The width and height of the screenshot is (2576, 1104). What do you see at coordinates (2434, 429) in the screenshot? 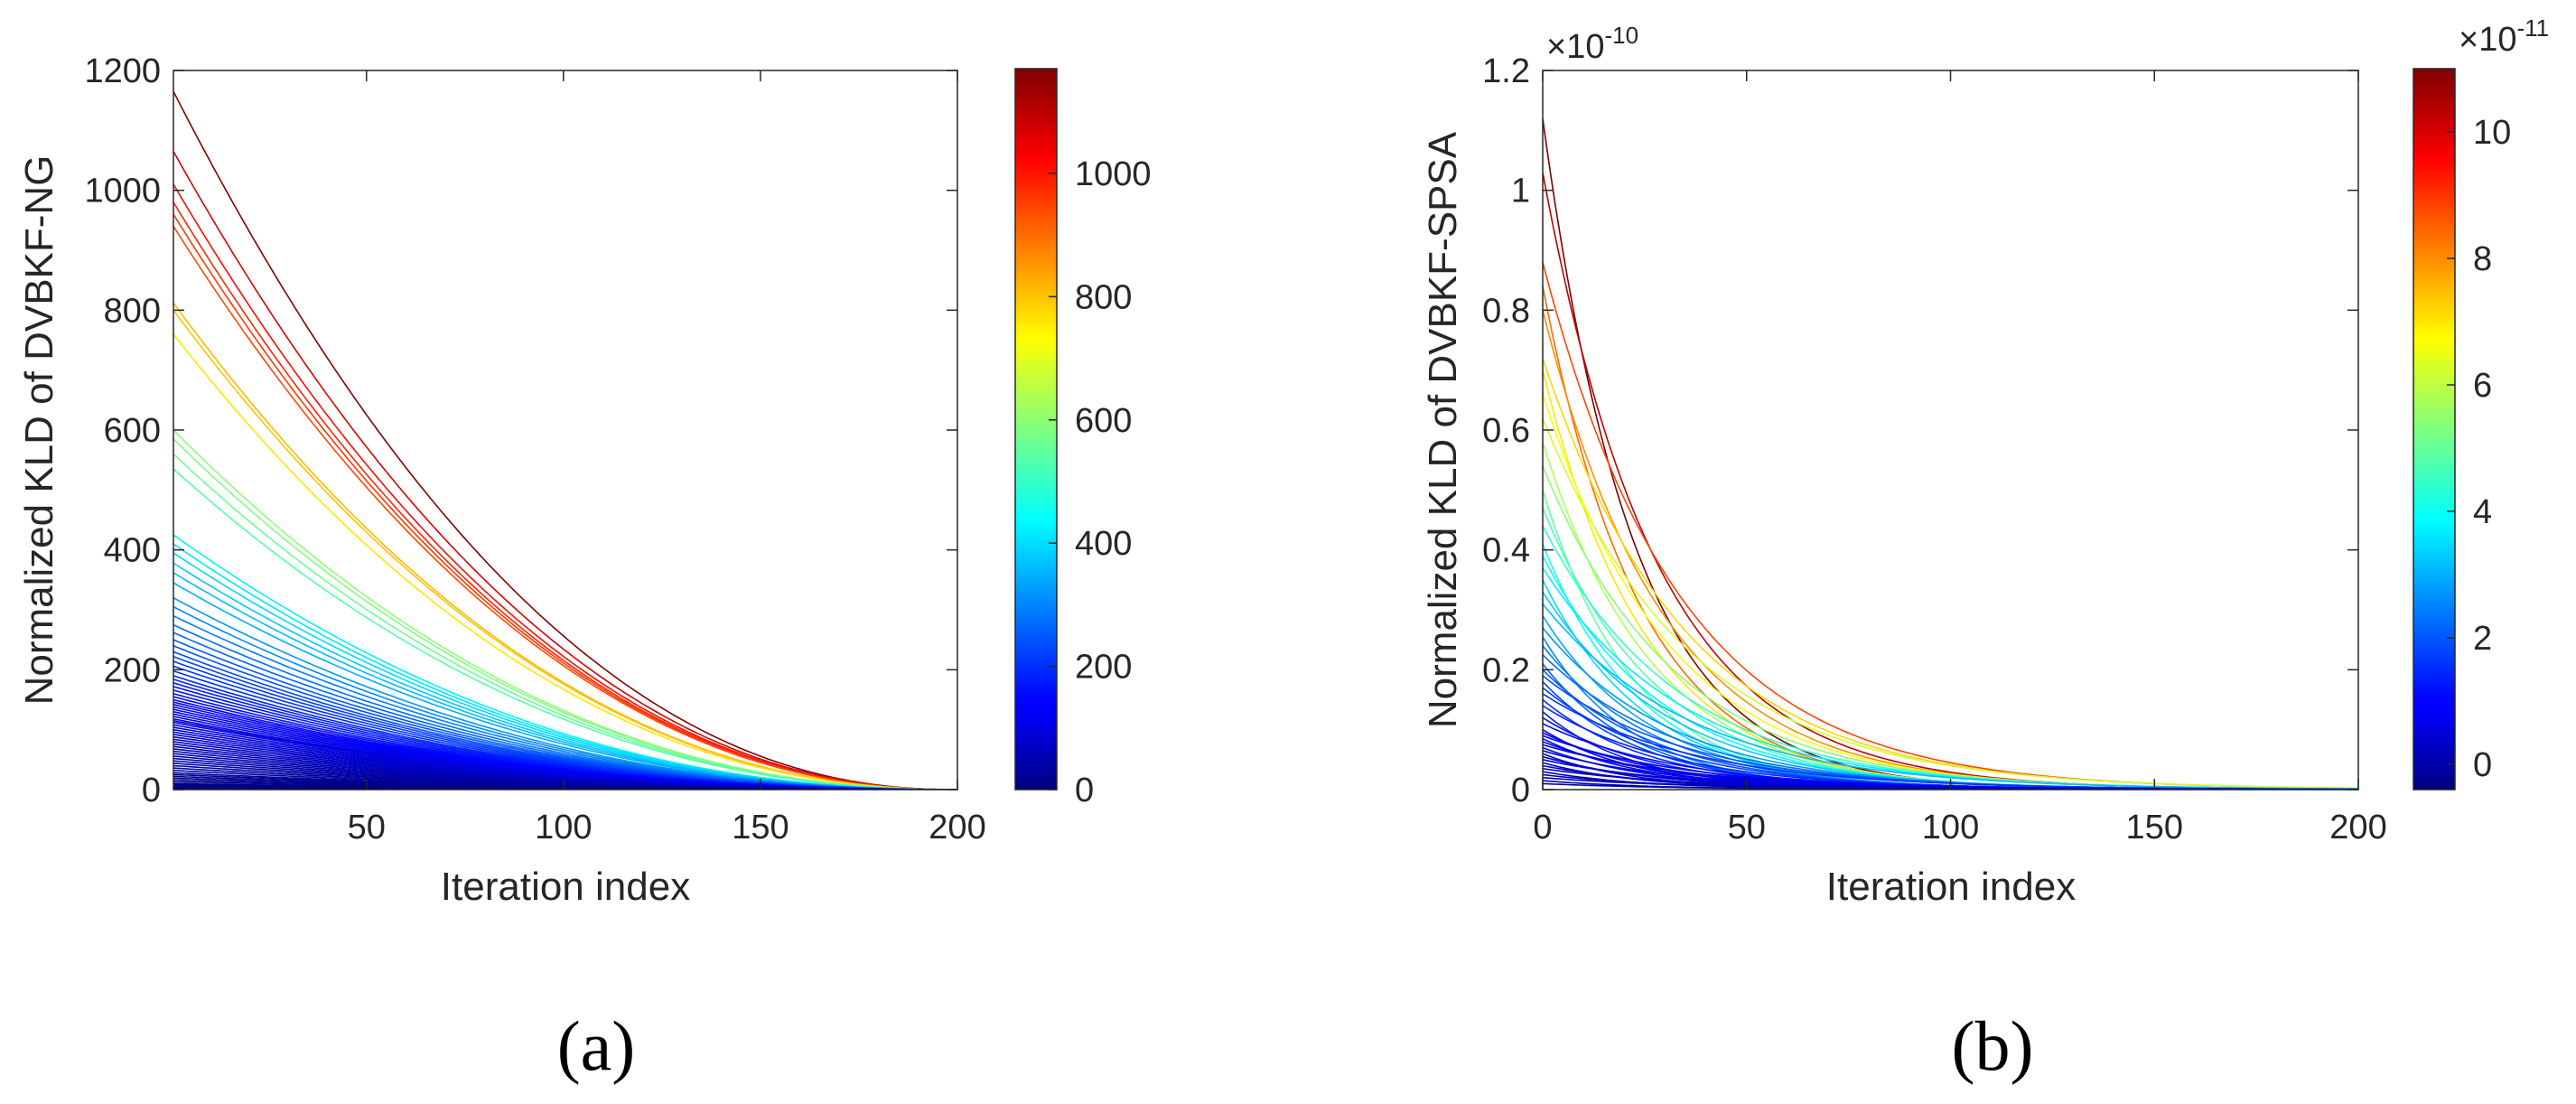
I see `panel-b-colorbar` at bounding box center [2434, 429].